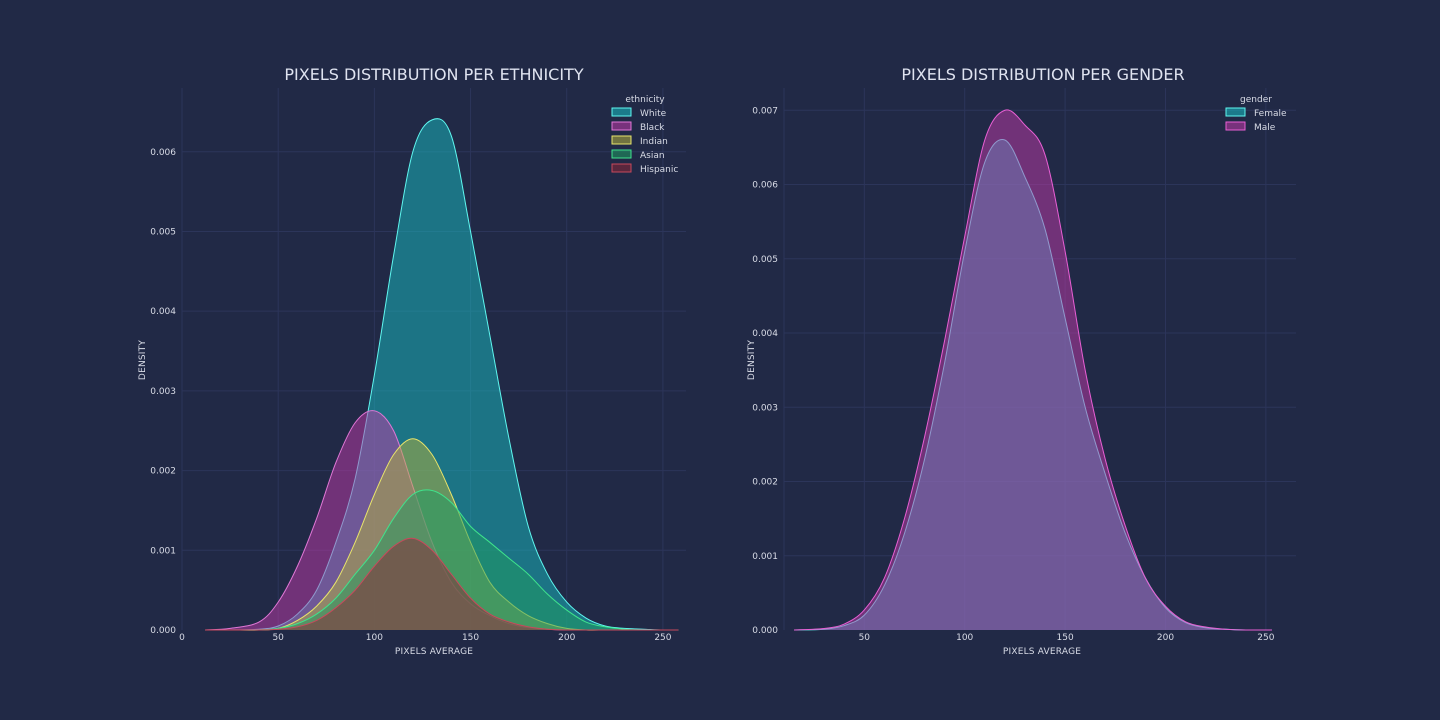  What do you see at coordinates (566, 638) in the screenshot?
I see `ethnicity-x-tick-label: 200` at bounding box center [566, 638].